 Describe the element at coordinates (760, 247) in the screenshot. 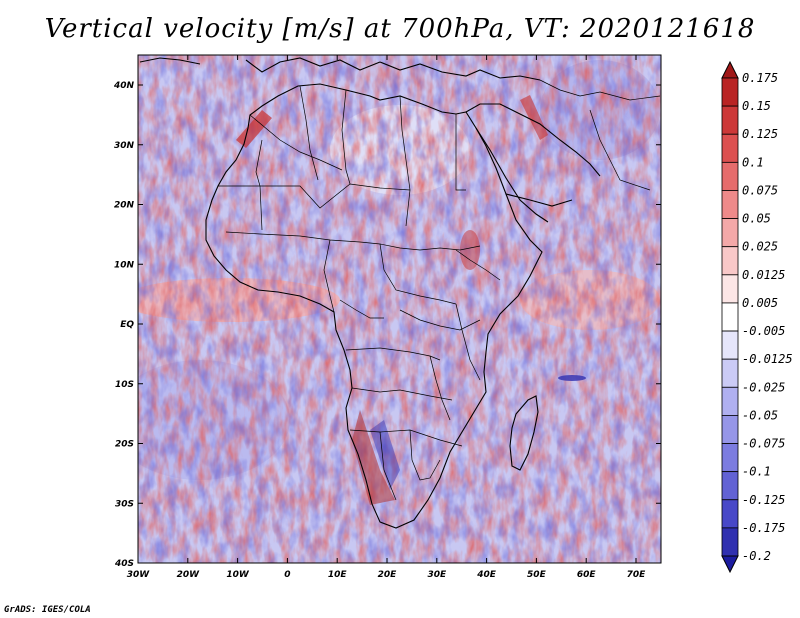

I see `colorbar-label: 0.025` at that location.